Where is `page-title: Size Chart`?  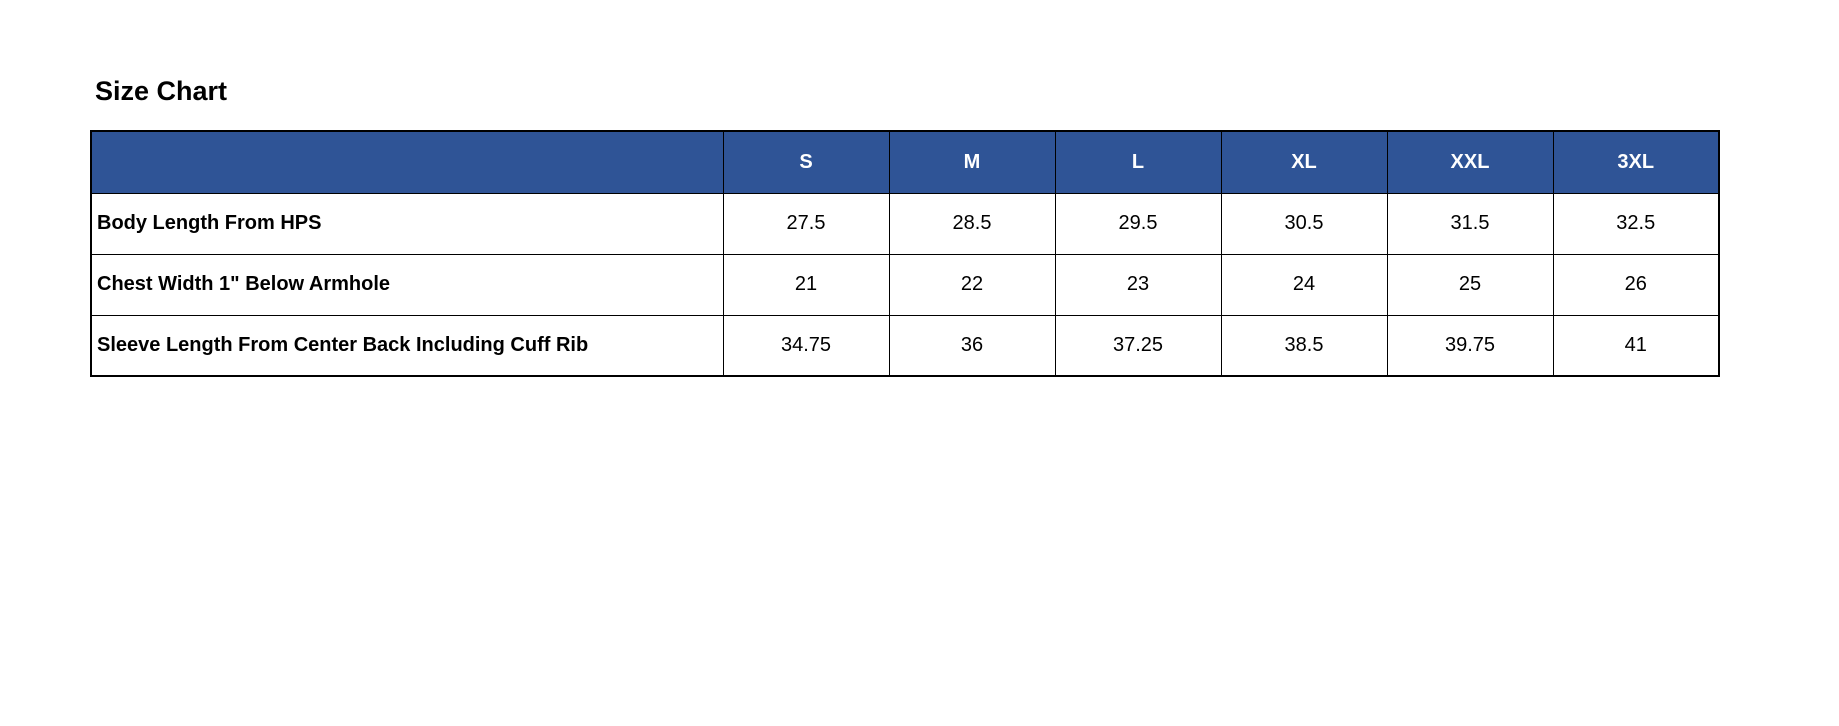 page-title: Size Chart is located at coordinates (161, 91).